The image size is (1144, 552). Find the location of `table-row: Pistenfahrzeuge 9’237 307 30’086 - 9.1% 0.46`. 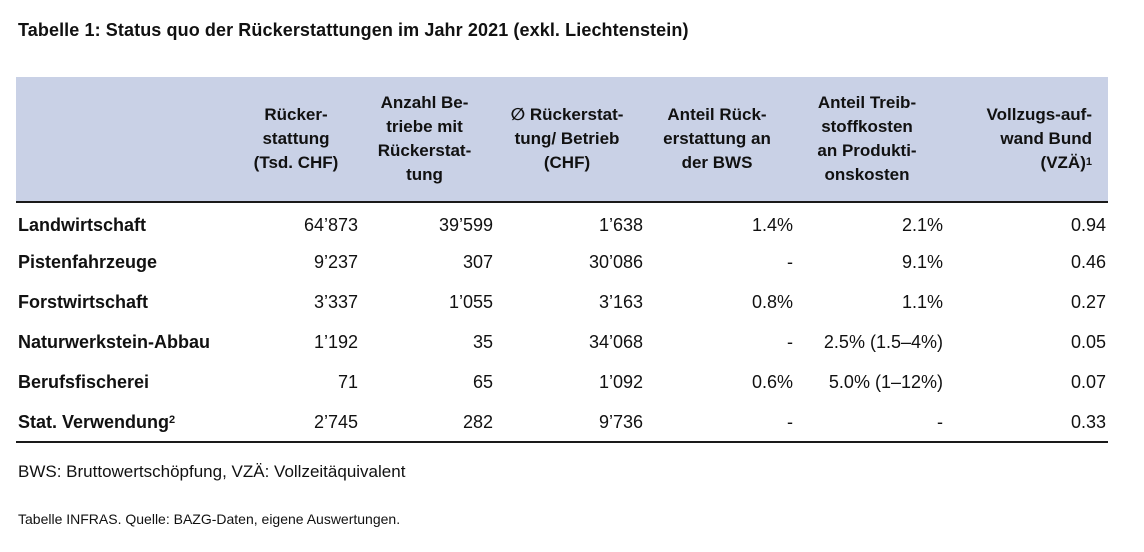

table-row: Pistenfahrzeuge 9’237 307 30’086 - 9.1% 0.46 is located at coordinates (562, 262).